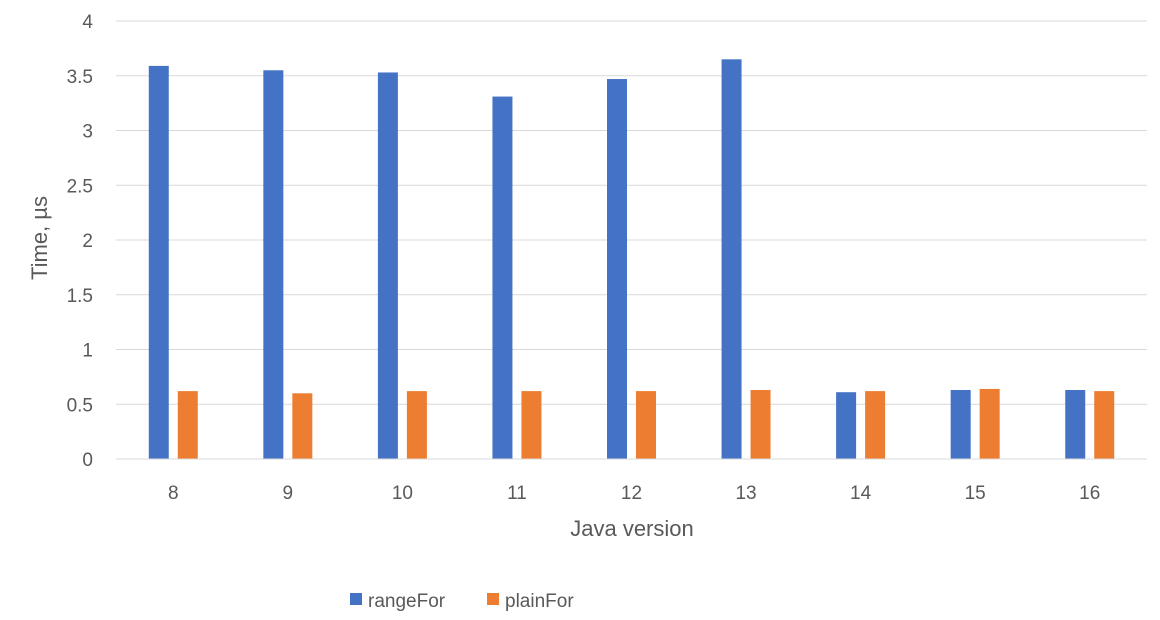 The height and width of the screenshot is (620, 1160). I want to click on x-tick-label: 11, so click(517, 493).